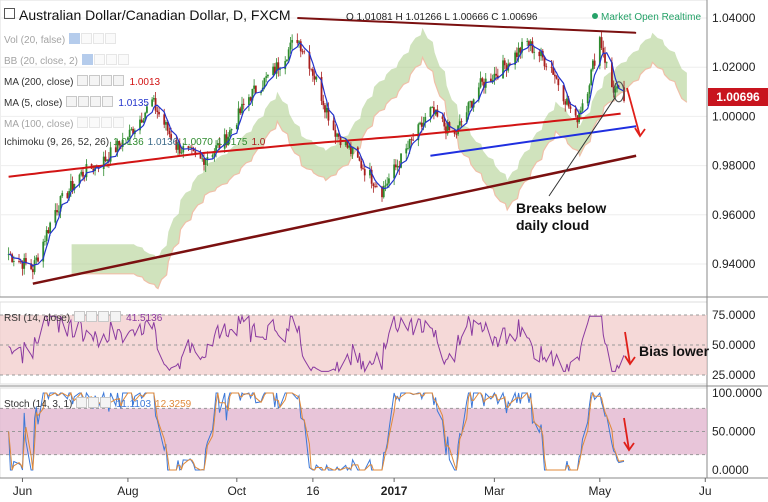  I want to click on blue-trendline, so click(533, 141).